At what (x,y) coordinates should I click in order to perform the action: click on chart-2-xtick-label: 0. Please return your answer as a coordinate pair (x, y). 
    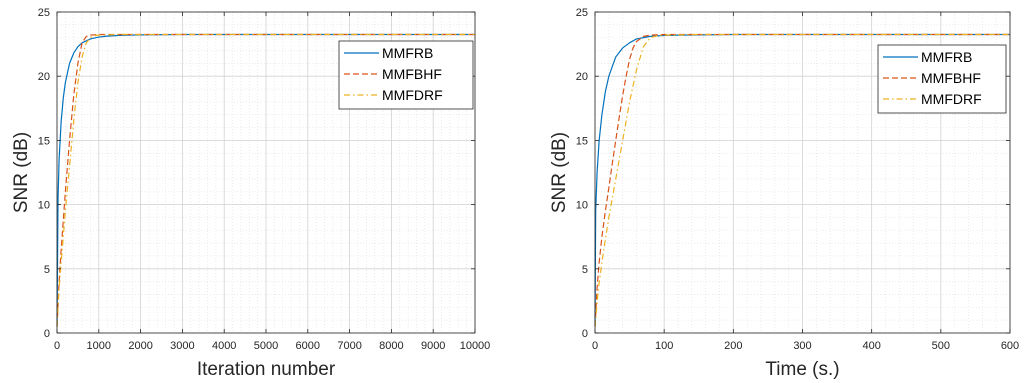
    Looking at the image, I should click on (595, 346).